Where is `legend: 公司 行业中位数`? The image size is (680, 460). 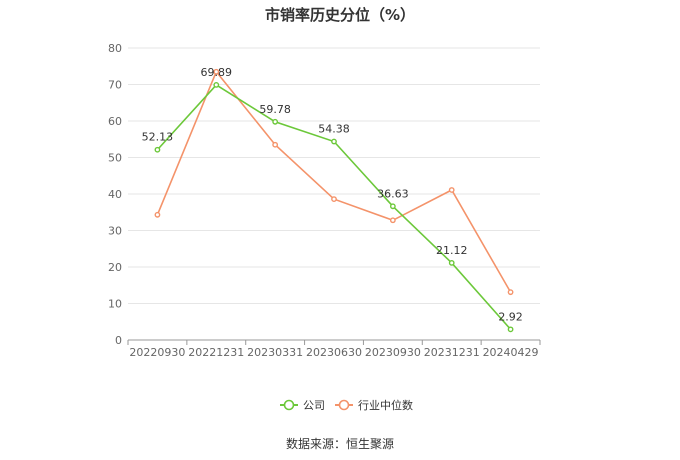 legend: 公司 行业中位数 is located at coordinates (346, 405).